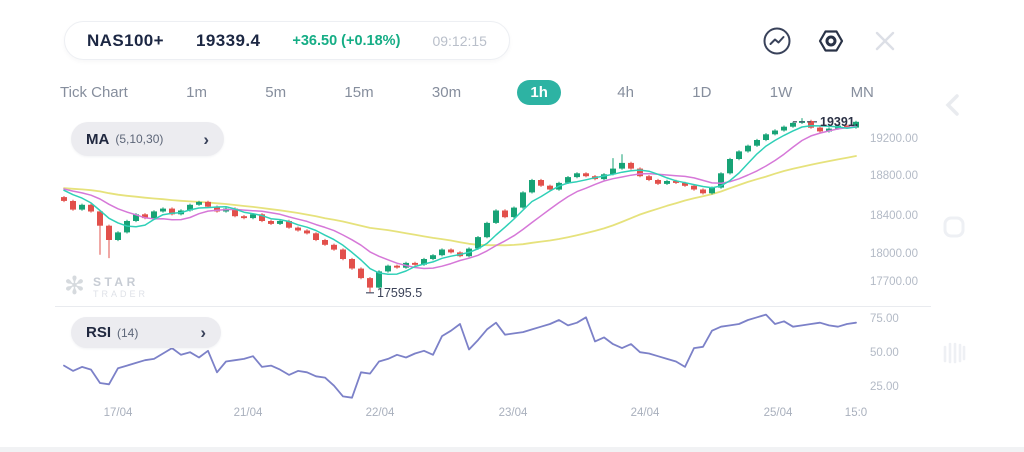 This screenshot has height=452, width=1024. What do you see at coordinates (894, 254) in the screenshot?
I see `price-axis-label: 18000.00` at bounding box center [894, 254].